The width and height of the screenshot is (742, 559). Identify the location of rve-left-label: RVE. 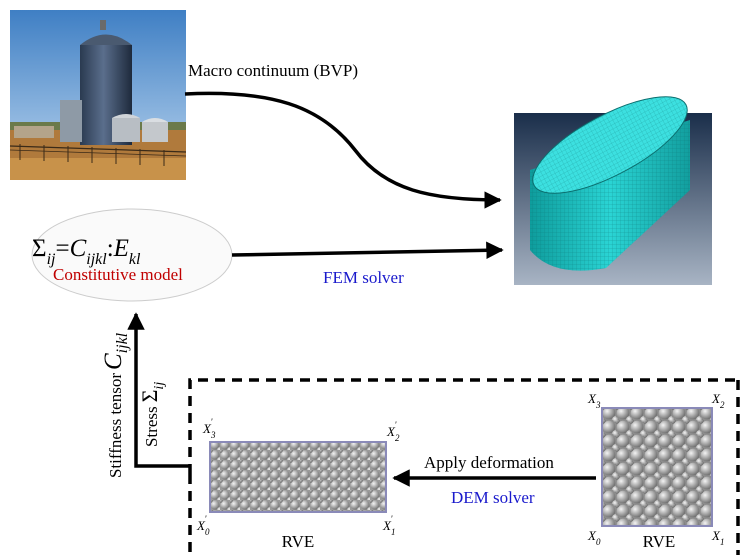
(298, 541).